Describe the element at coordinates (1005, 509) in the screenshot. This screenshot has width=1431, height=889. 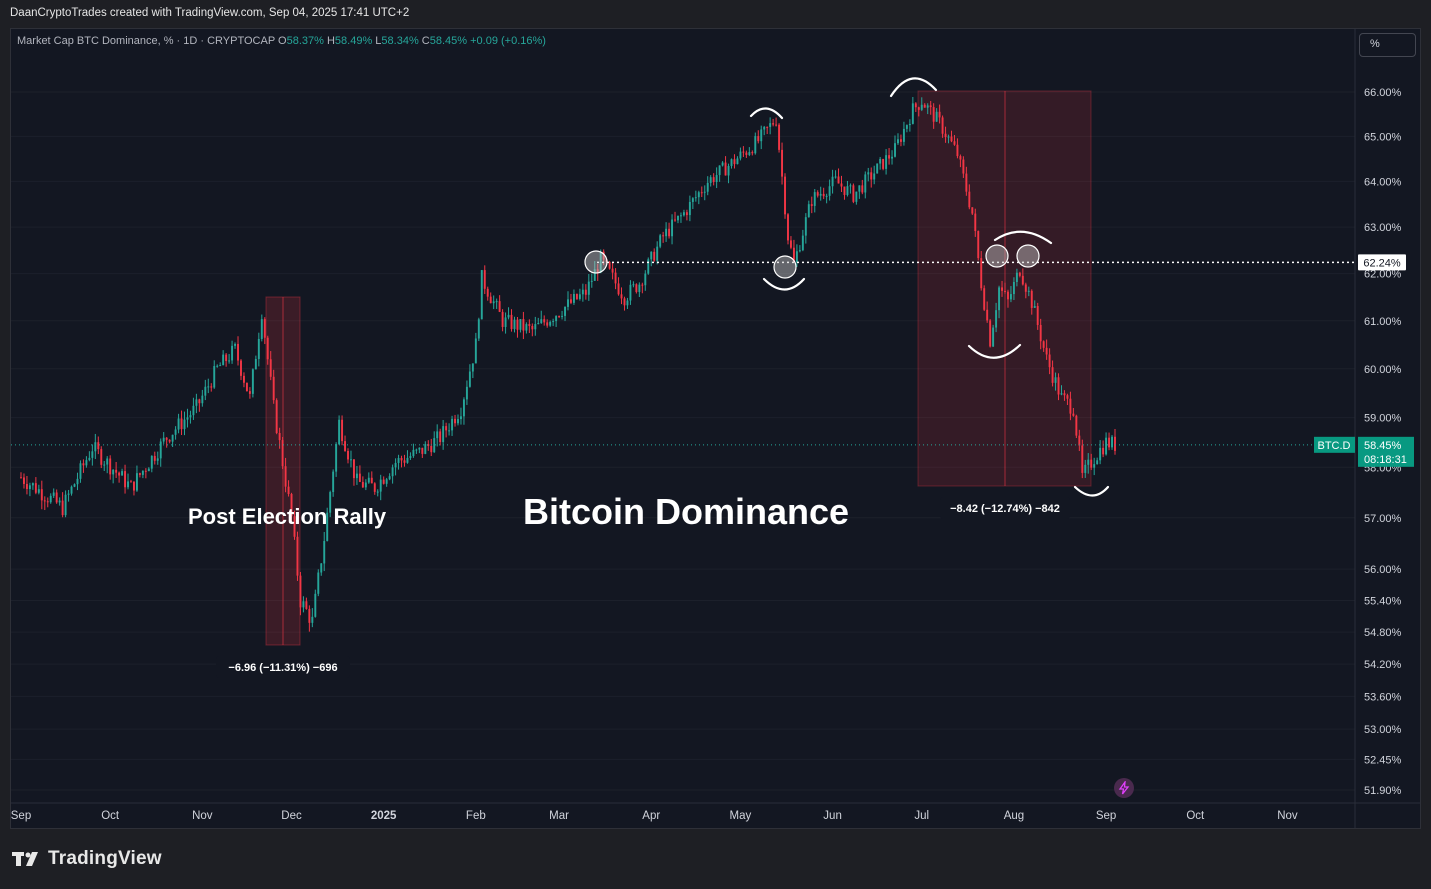
I see `measure-label-2: −8.42 (−12.74%) −842` at that location.